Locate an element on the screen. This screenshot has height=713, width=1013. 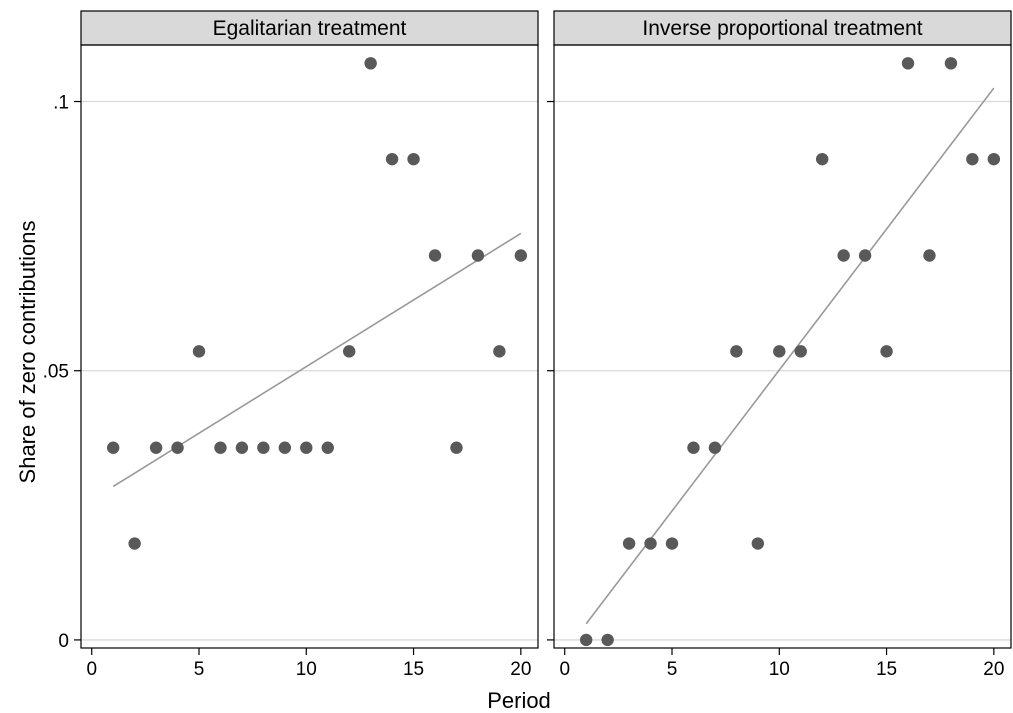
x-axis-title: Period is located at coordinates (519, 700).